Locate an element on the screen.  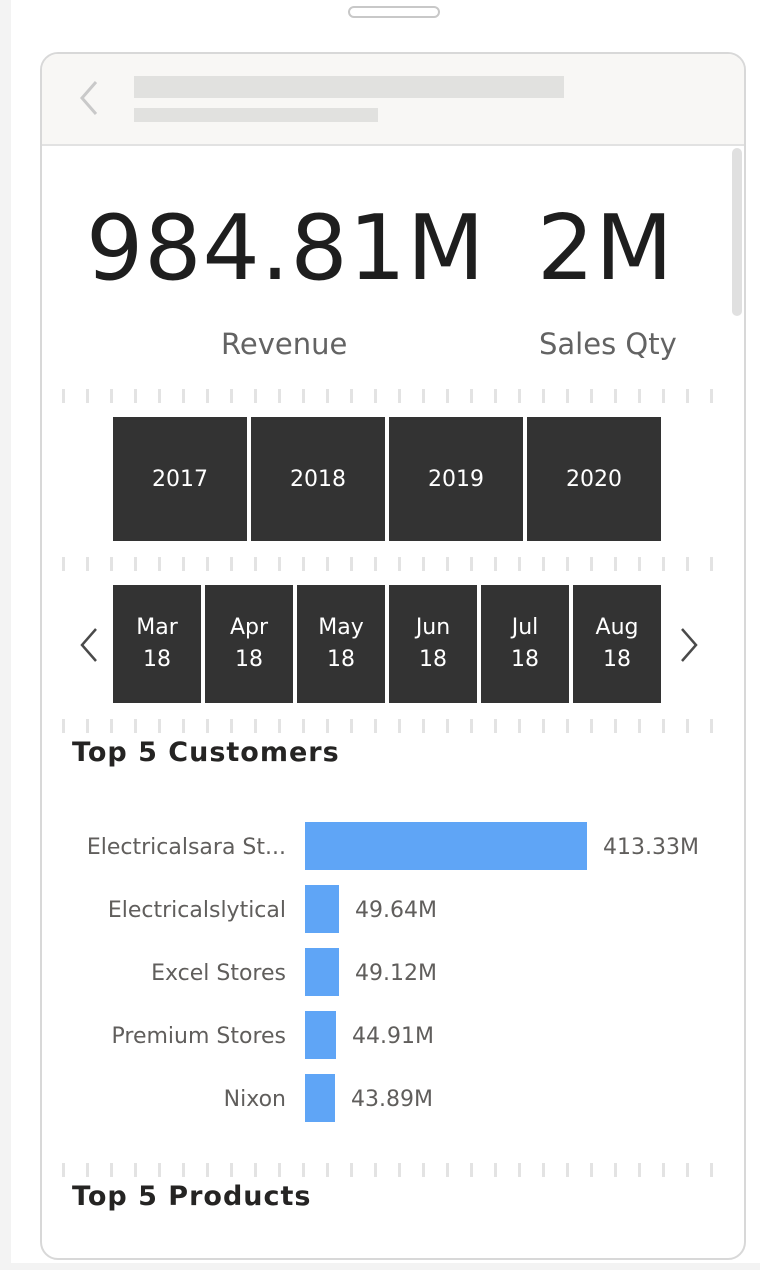
revenue-label: Revenue is located at coordinates (284, 344).